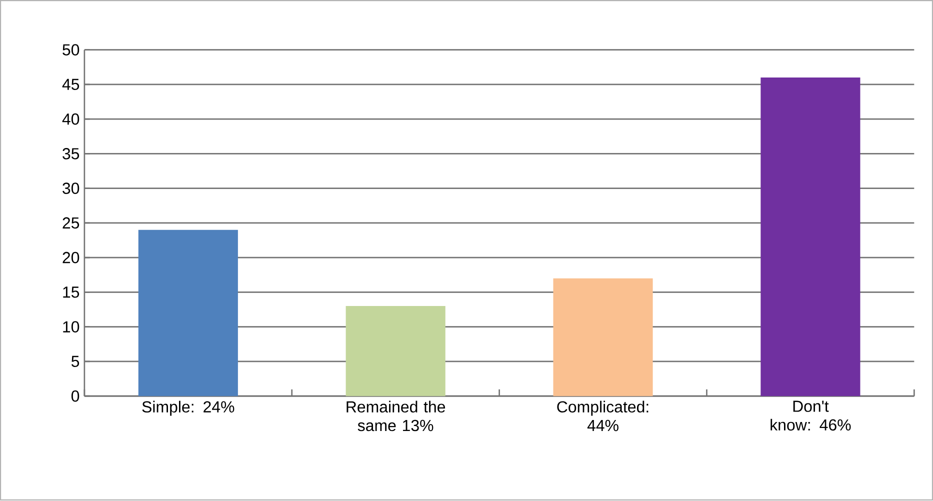 The height and width of the screenshot is (501, 933). I want to click on y-tick-label: 5, so click(75, 362).